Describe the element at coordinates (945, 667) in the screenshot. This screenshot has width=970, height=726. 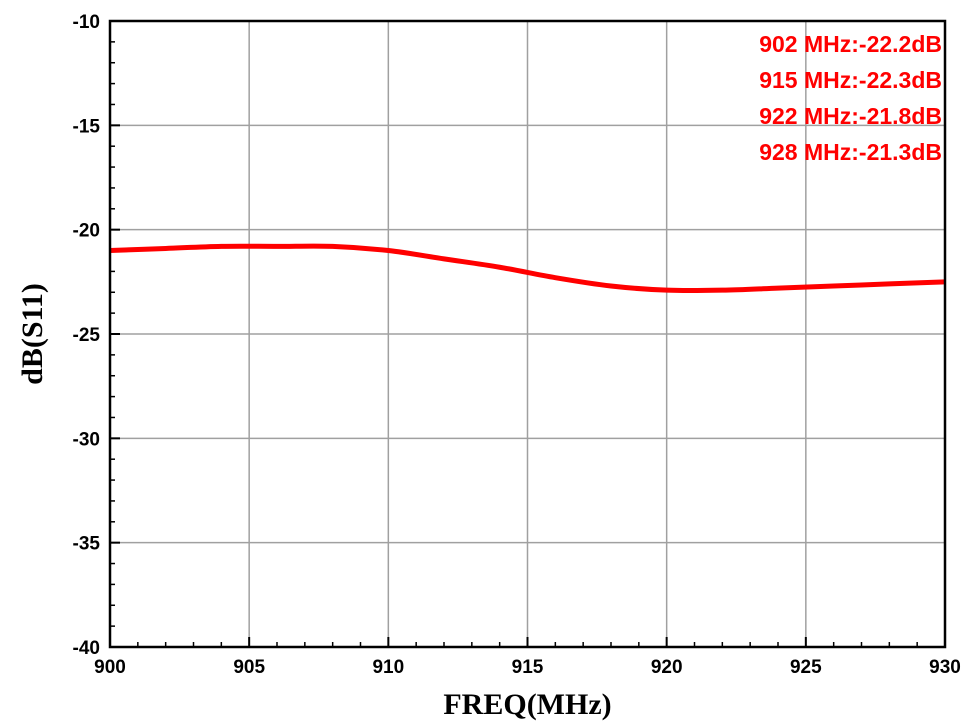
I see `x-tick-label: 930` at that location.